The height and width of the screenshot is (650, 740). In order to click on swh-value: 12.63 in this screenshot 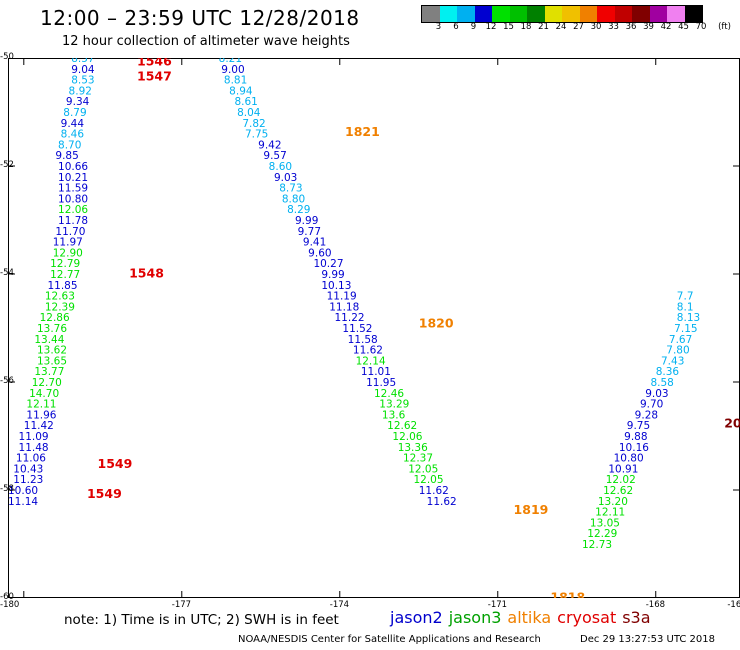, I will do `click(60, 297)`.